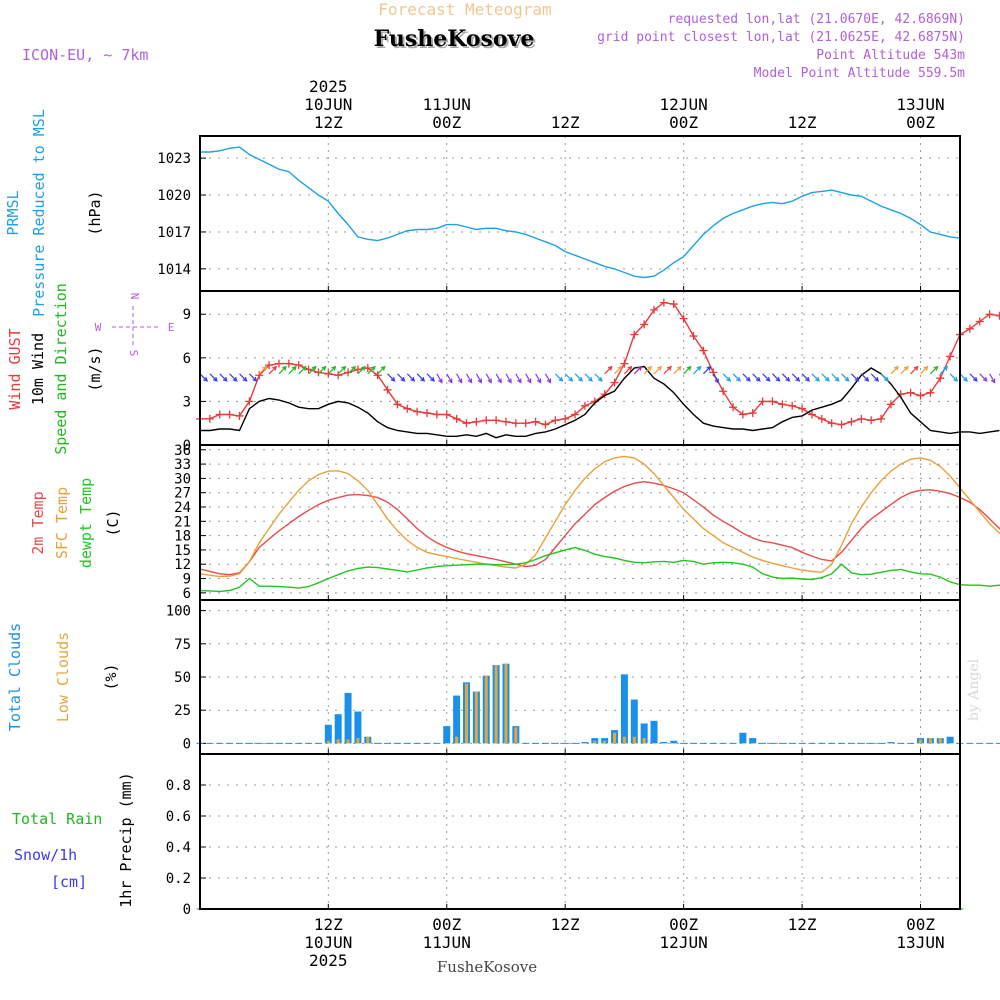  What do you see at coordinates (45, 855) in the screenshot?
I see `precip-snow-label: Snow/1h` at bounding box center [45, 855].